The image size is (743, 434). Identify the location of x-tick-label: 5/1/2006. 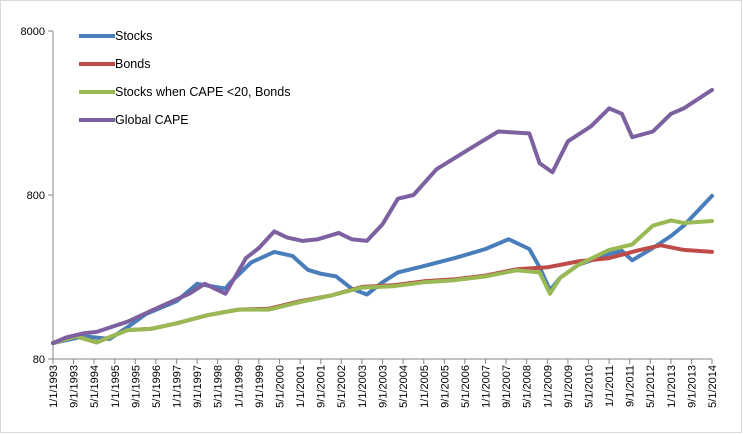
(466, 386).